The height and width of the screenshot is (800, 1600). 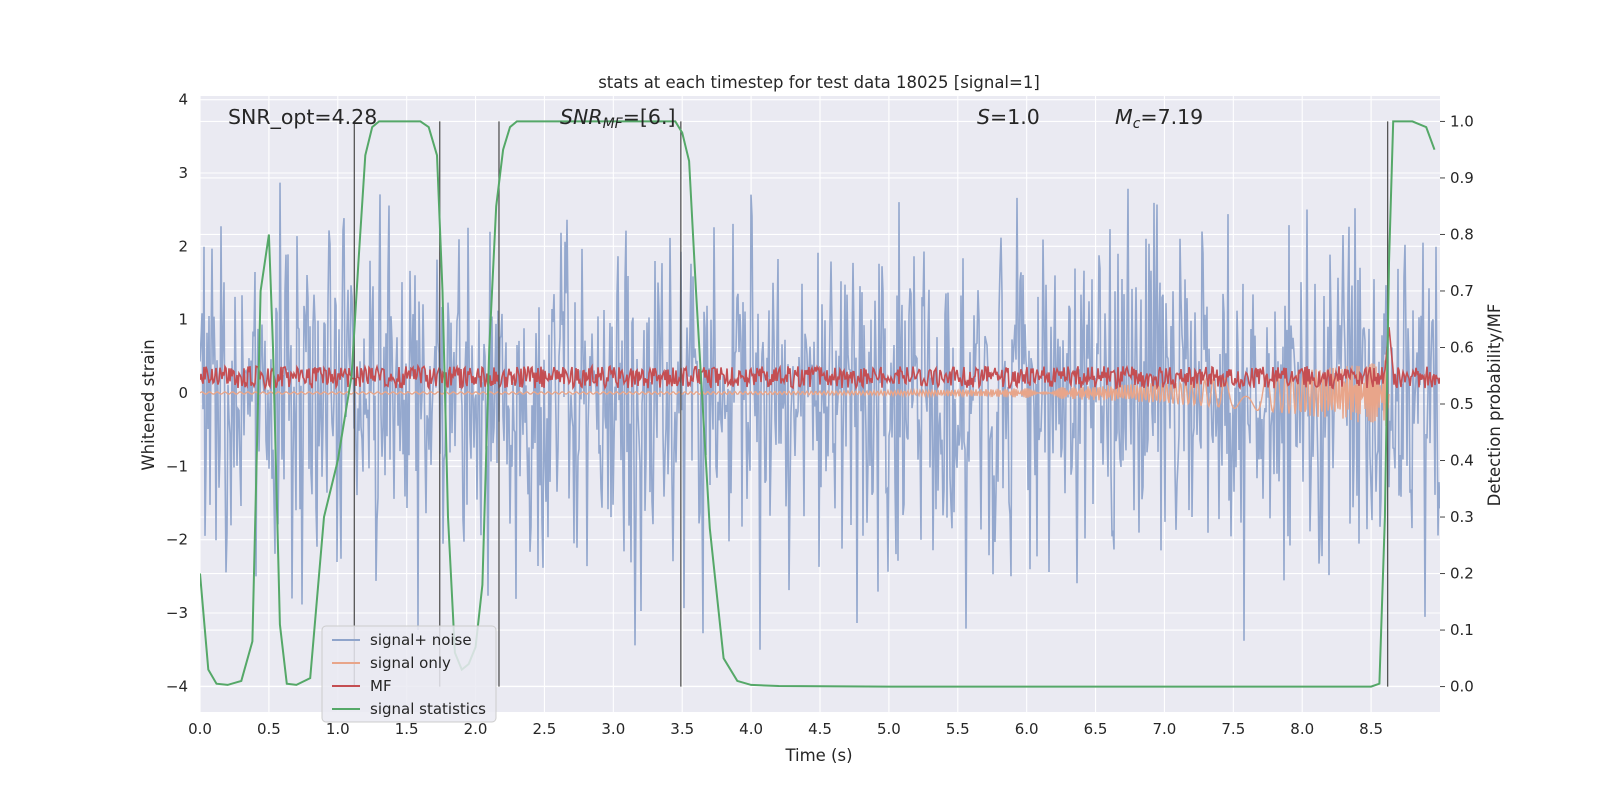 What do you see at coordinates (1302, 729) in the screenshot?
I see `x-tick-label: 8.0` at bounding box center [1302, 729].